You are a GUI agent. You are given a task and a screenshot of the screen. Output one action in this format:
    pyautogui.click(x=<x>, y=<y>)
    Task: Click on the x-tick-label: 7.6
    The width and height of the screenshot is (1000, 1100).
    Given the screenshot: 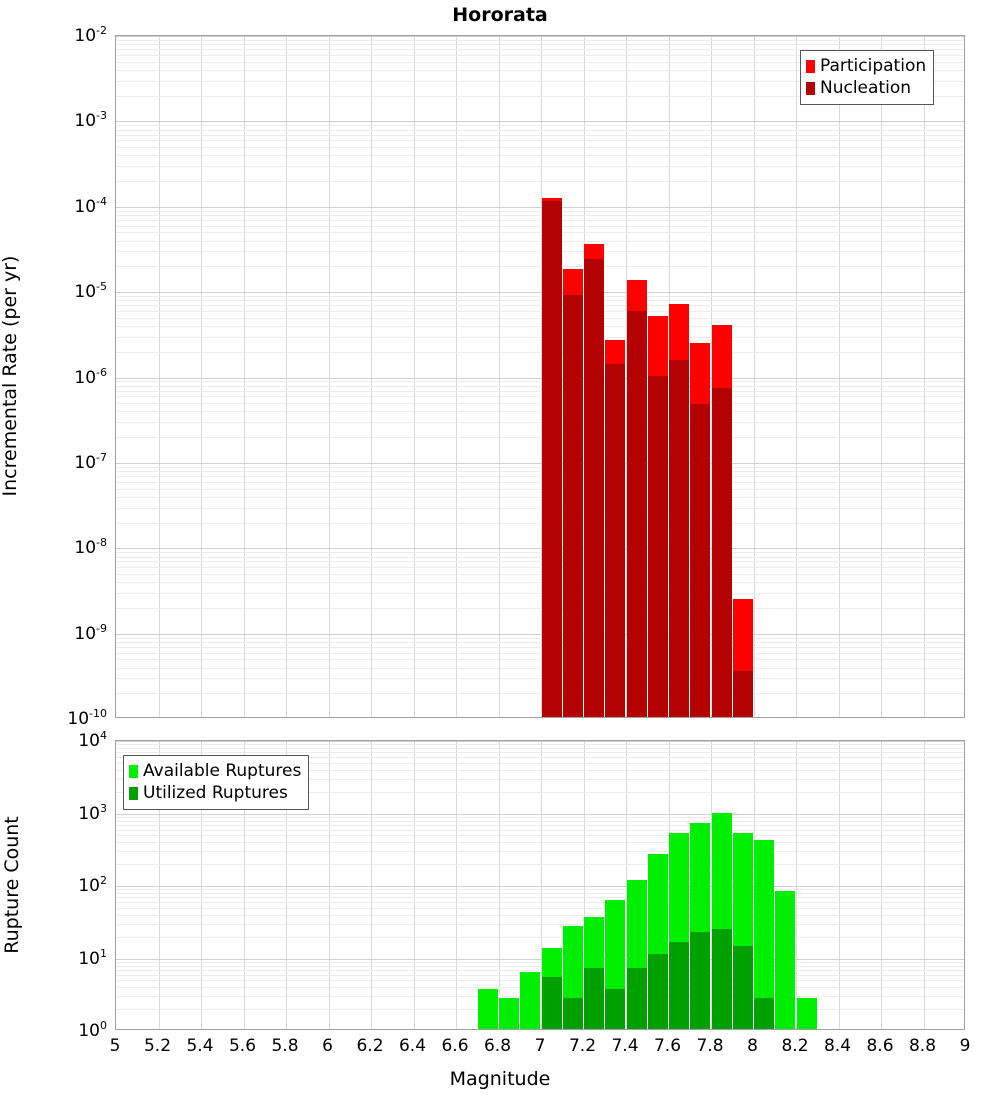 What is the action you would take?
    pyautogui.click(x=667, y=1046)
    